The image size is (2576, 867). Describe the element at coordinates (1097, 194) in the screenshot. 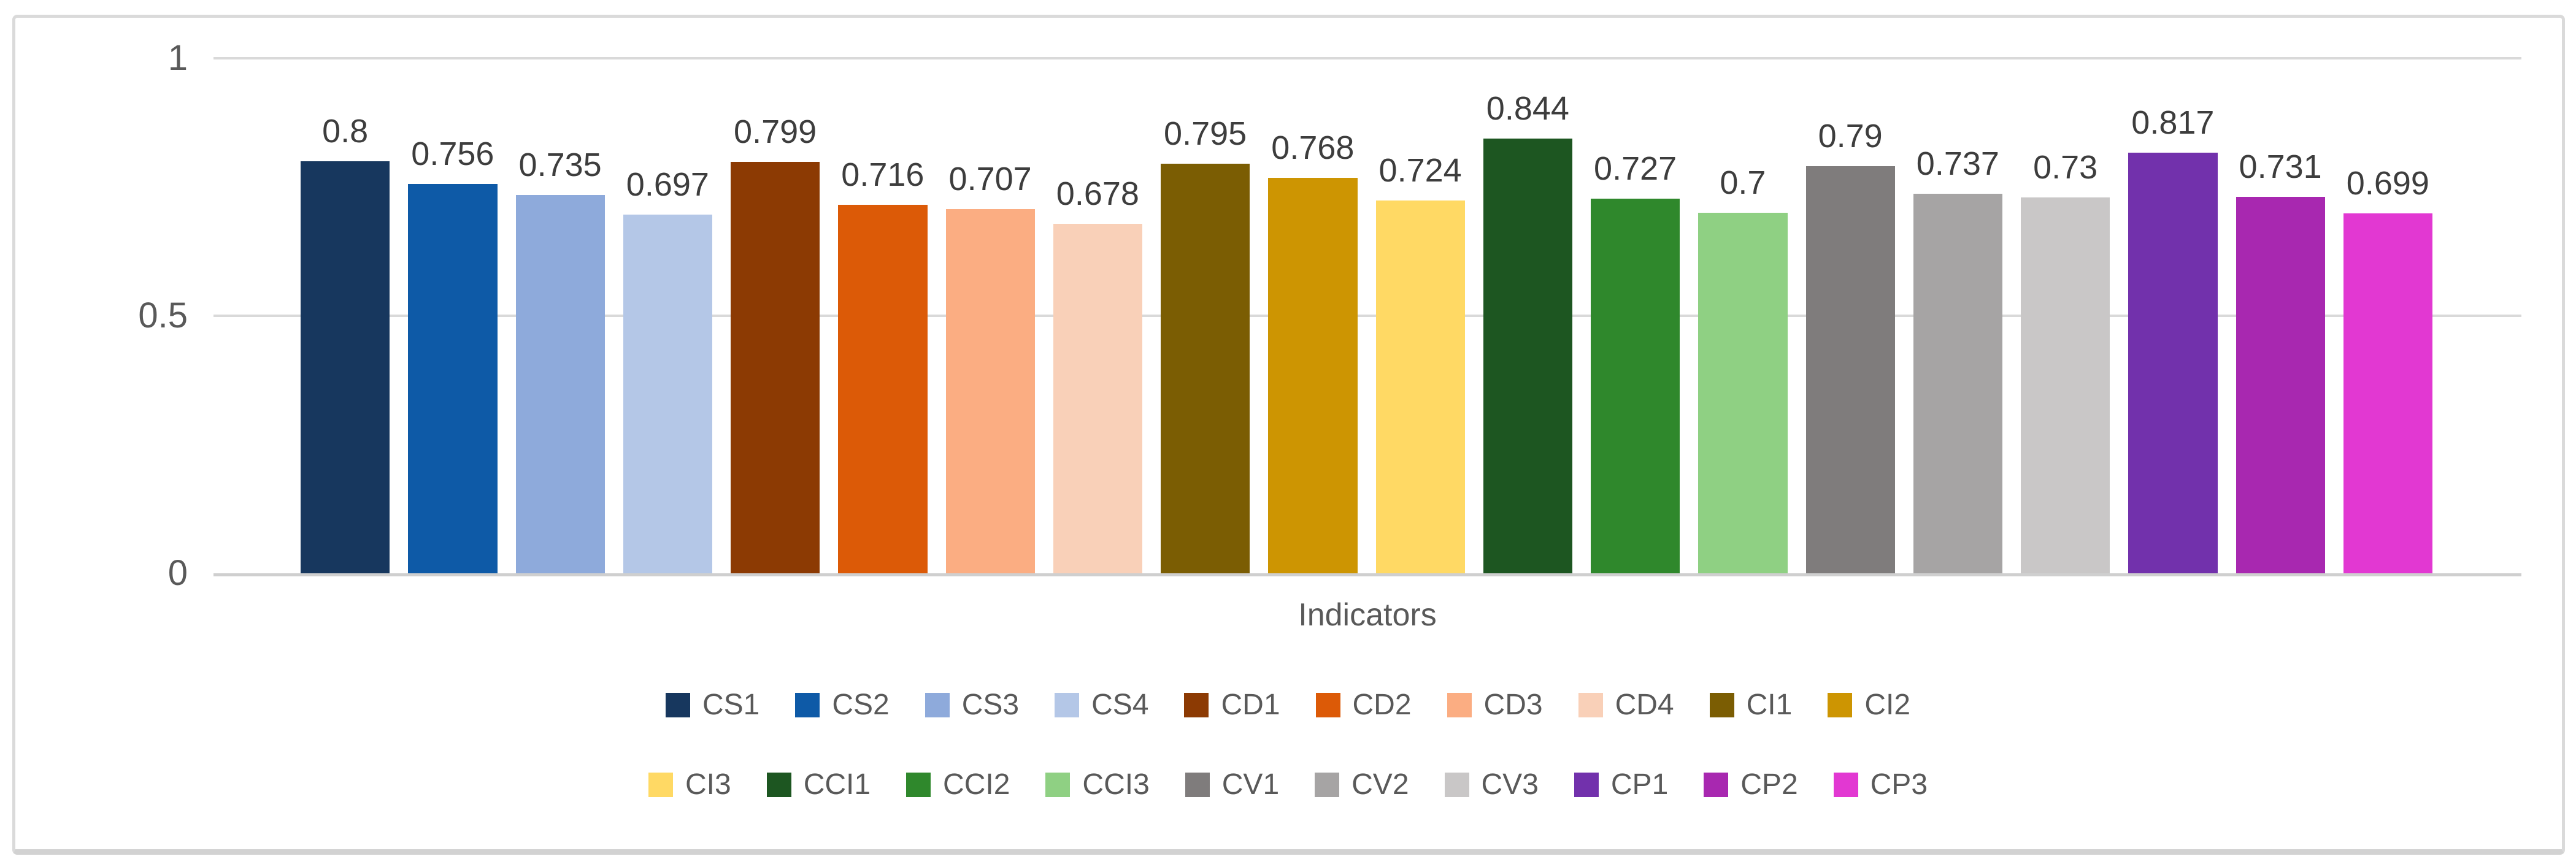

I see `bar-value-label-CD4: 0.678` at that location.